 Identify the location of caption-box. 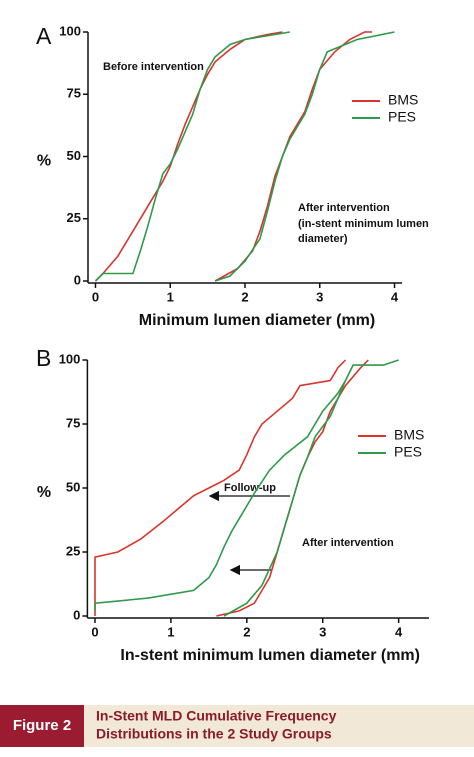
(279, 726).